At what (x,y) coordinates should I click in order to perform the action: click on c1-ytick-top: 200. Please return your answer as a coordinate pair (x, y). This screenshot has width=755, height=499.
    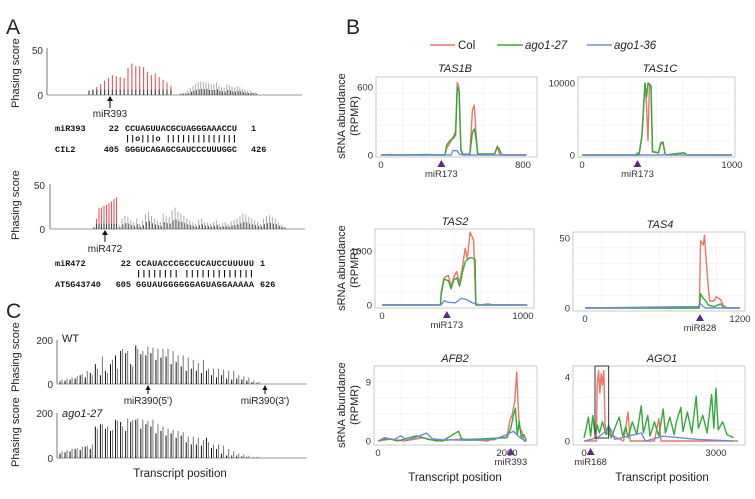
    Looking at the image, I should click on (44, 341).